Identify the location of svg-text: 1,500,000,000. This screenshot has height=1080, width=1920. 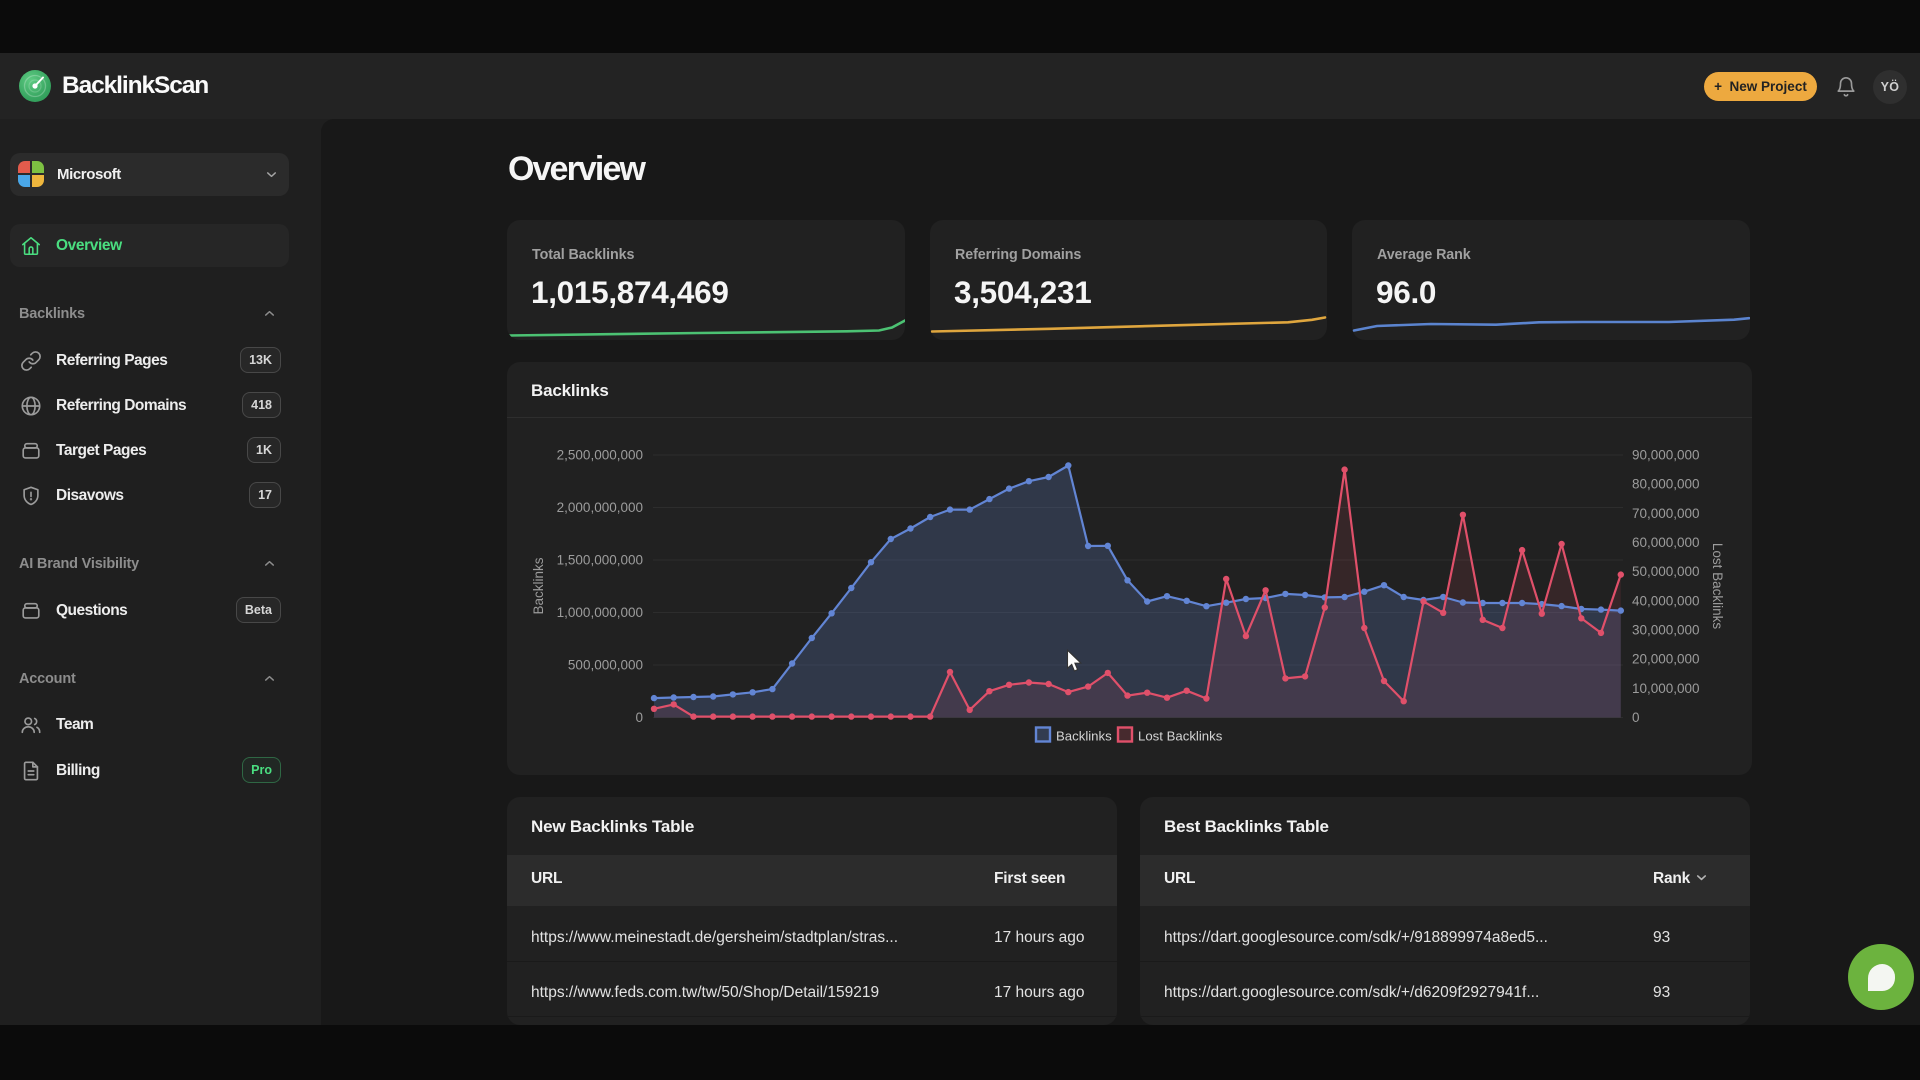
(600, 560).